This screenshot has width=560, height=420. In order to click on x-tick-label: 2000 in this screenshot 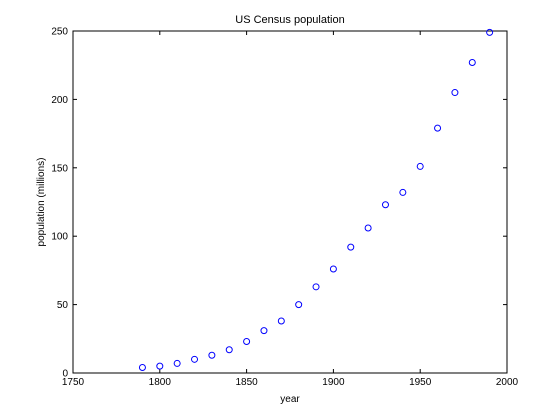, I will do `click(507, 382)`.